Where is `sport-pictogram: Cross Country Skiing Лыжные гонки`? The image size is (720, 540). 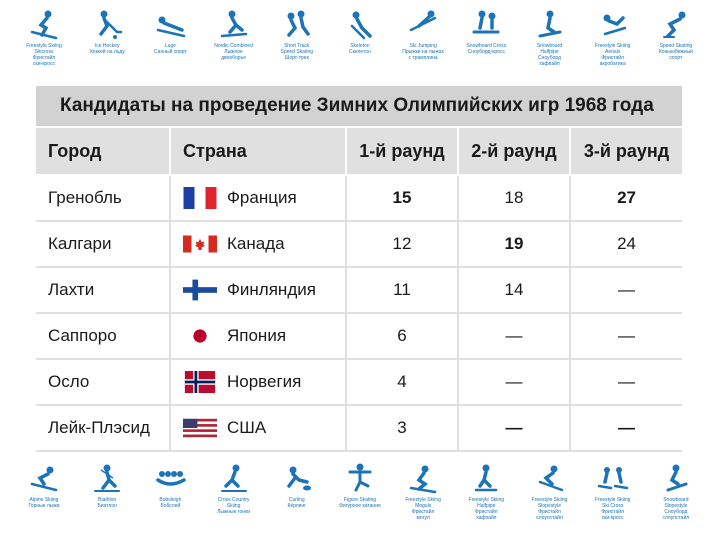 sport-pictogram: Cross Country Skiing Лыжные гонки is located at coordinates (234, 497).